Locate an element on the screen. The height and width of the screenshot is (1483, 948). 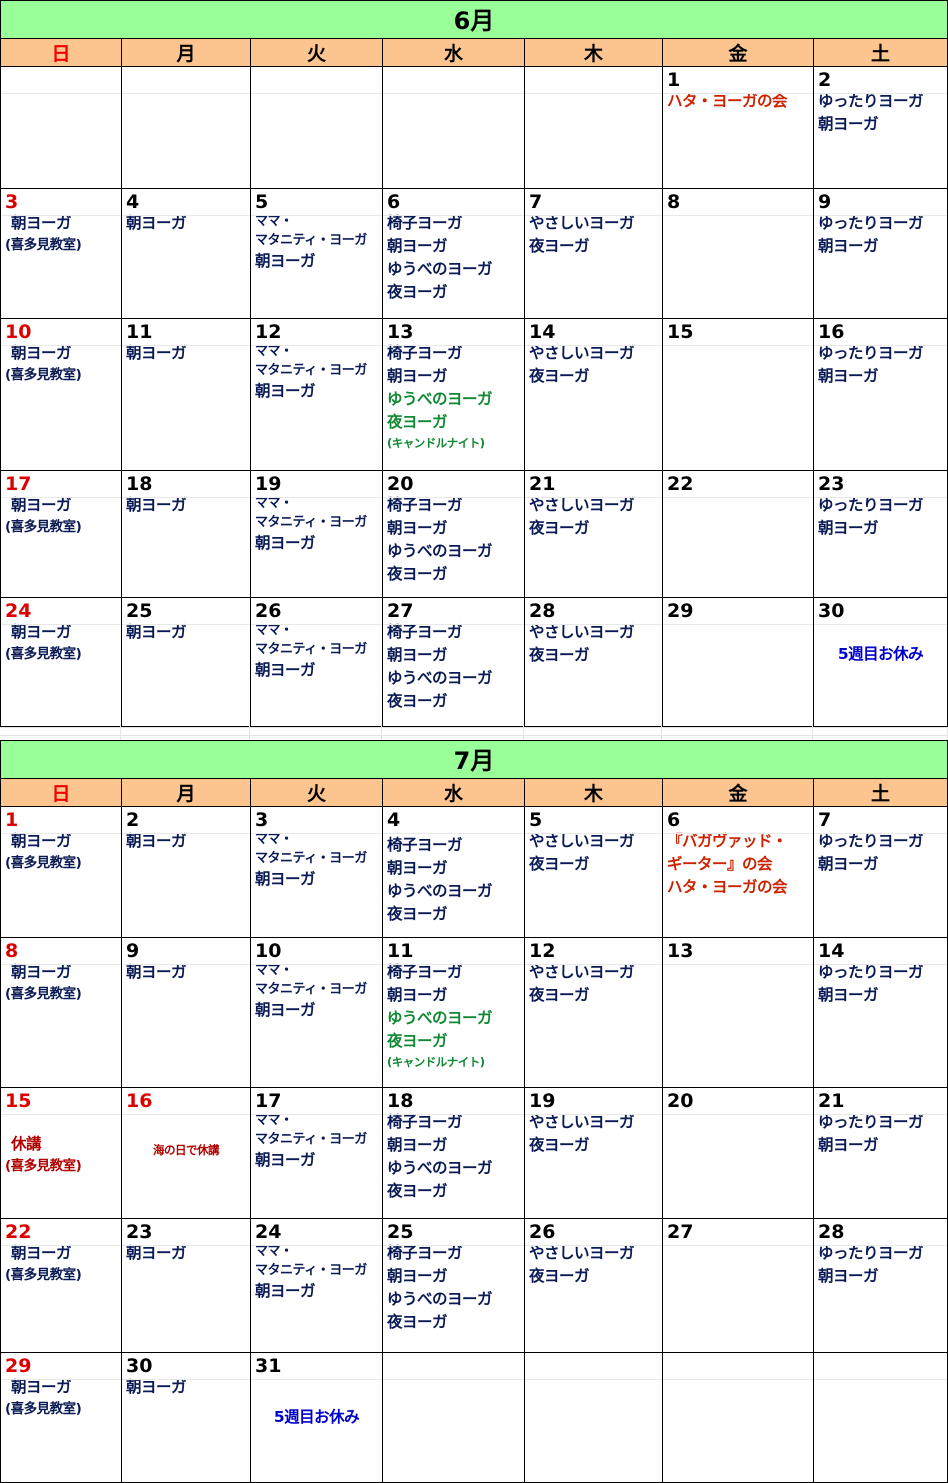
day-number: 15 is located at coordinates (18, 1101).